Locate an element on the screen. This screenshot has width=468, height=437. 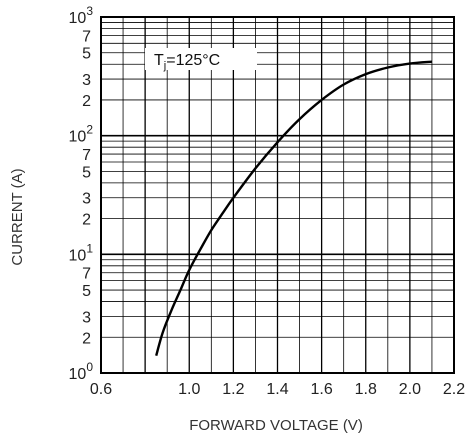
y-decade-label: 101 is located at coordinates (81, 252).